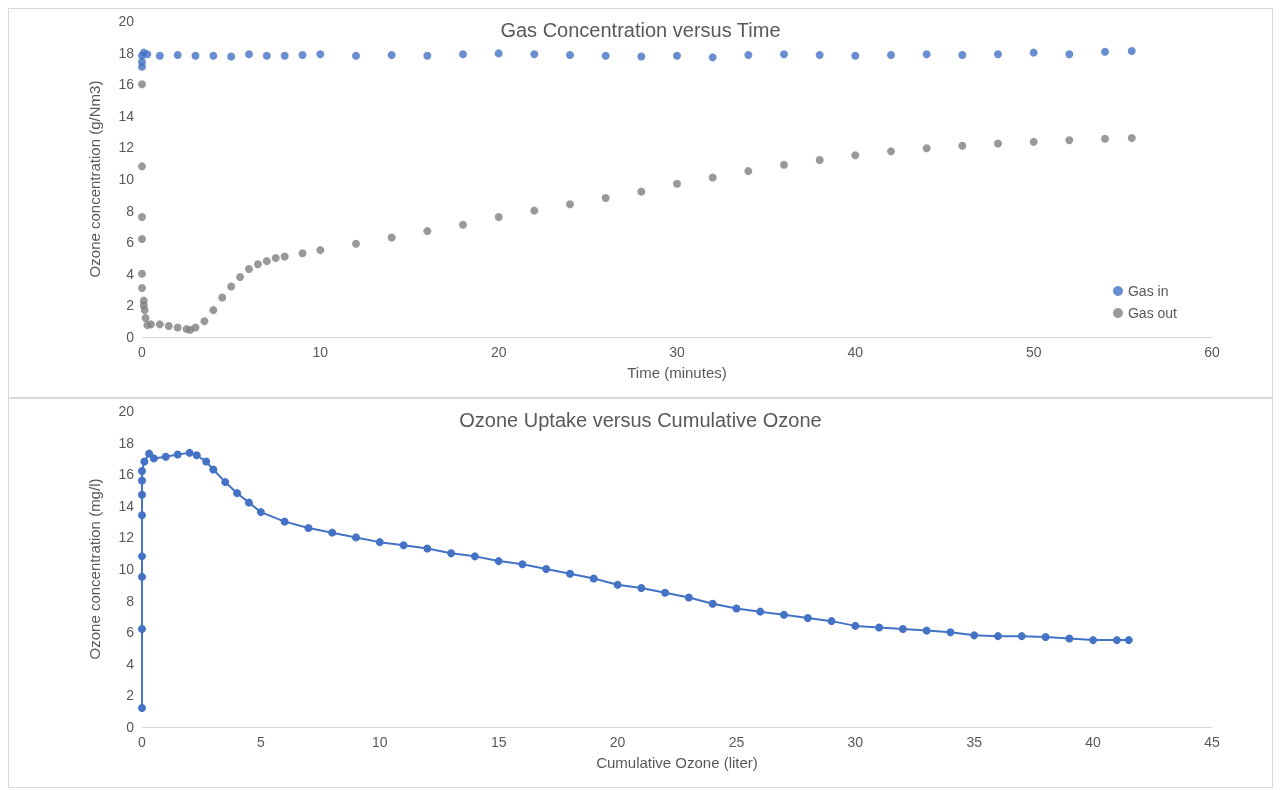  Describe the element at coordinates (640, 30) in the screenshot. I see `chart-title: Gas Concentration versus Time` at that location.